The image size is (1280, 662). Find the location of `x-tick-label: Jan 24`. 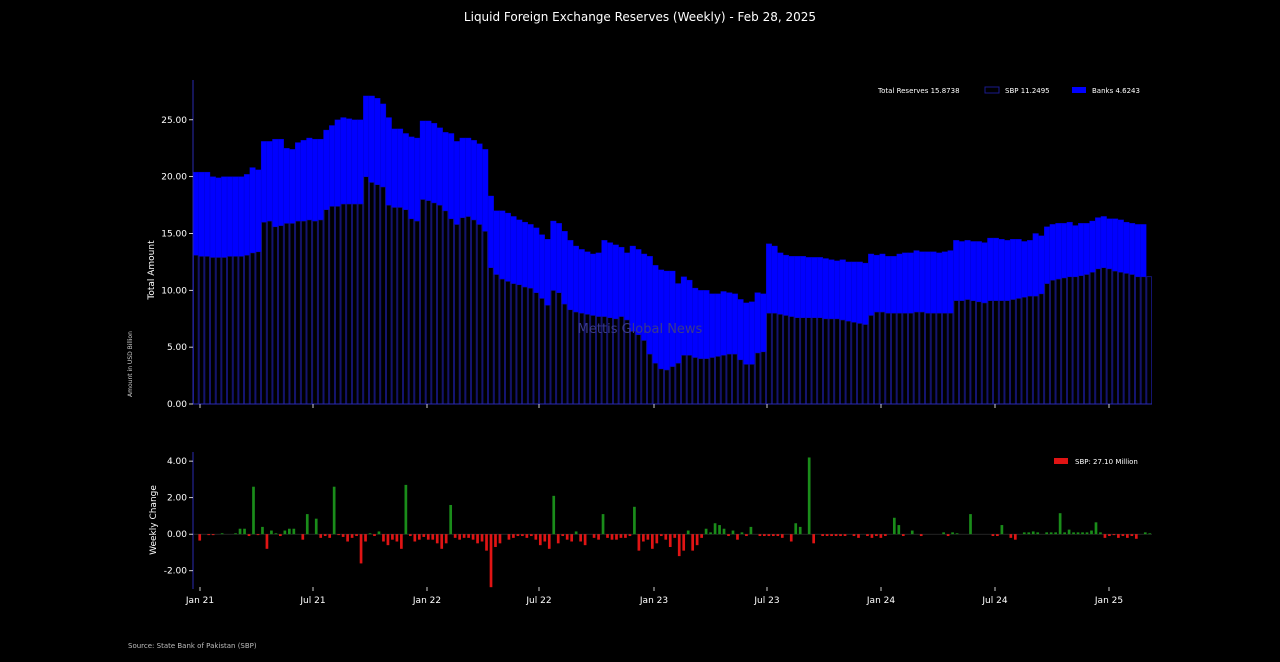

x-tick-label: Jan 24 is located at coordinates (880, 601).